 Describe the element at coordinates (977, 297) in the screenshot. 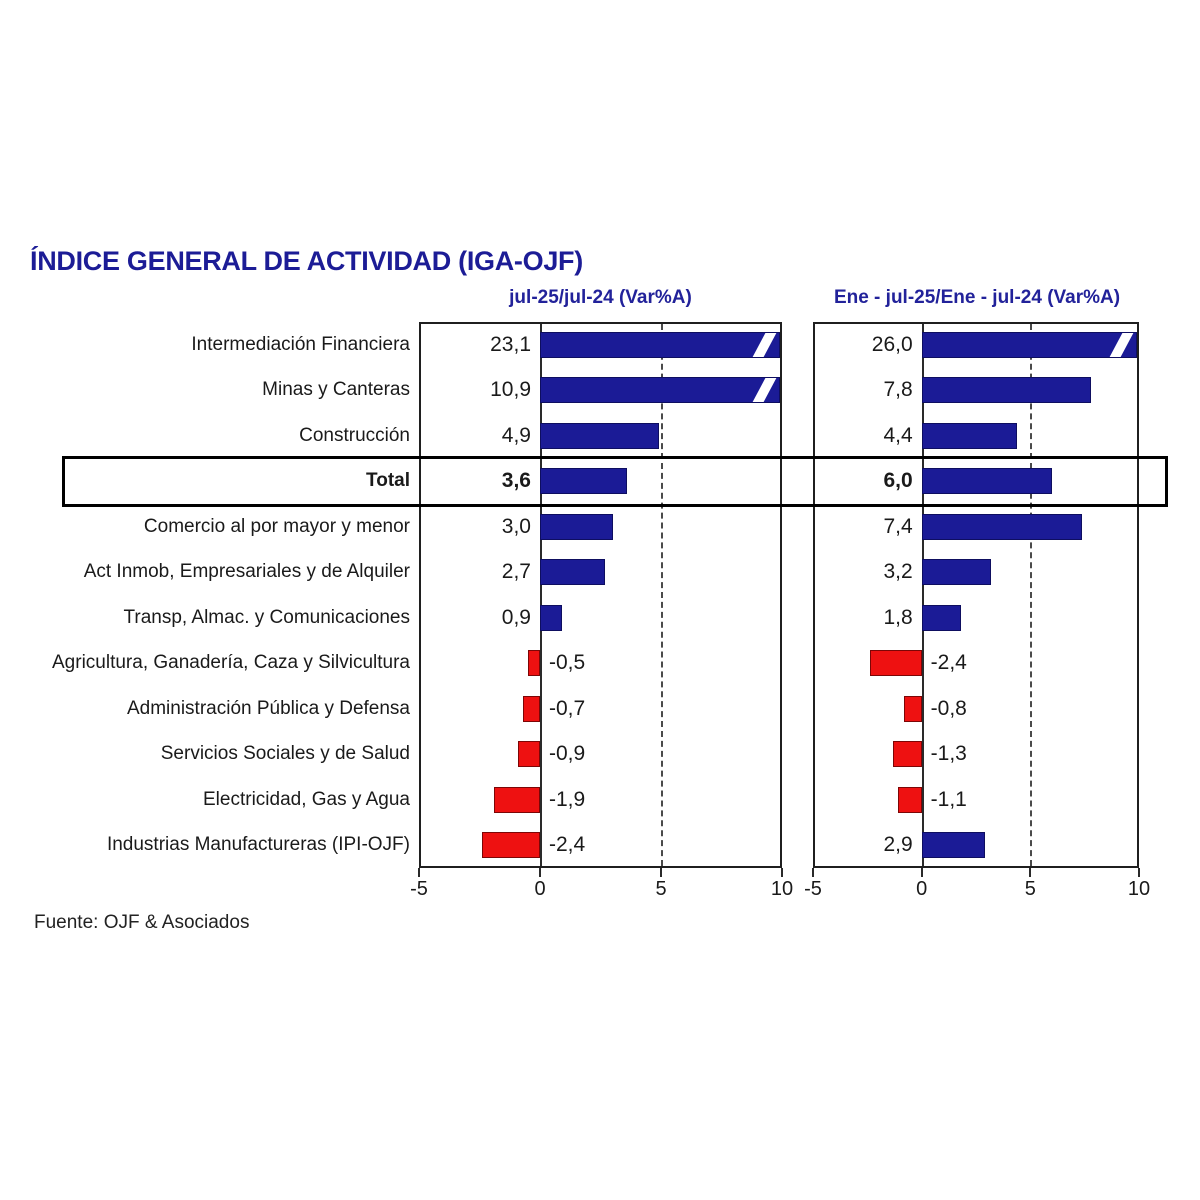

I see `panel2-header: Ene - jul-25/Ene - jul-24 (Var%A)` at that location.